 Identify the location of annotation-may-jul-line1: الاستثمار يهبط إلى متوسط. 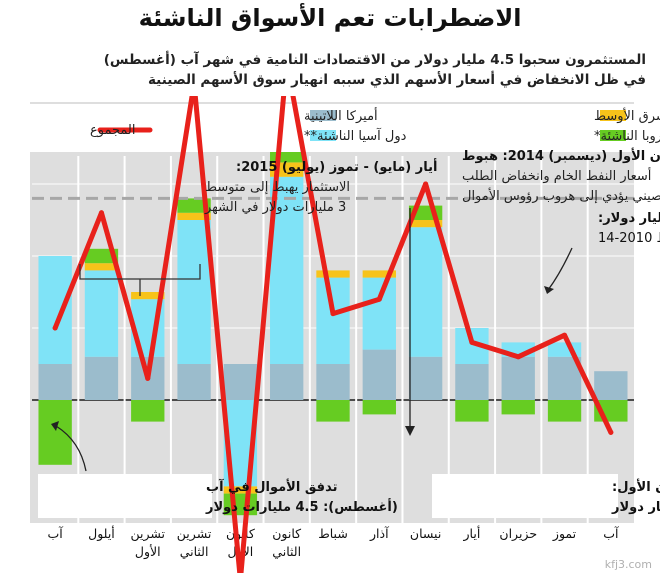
(277, 187).